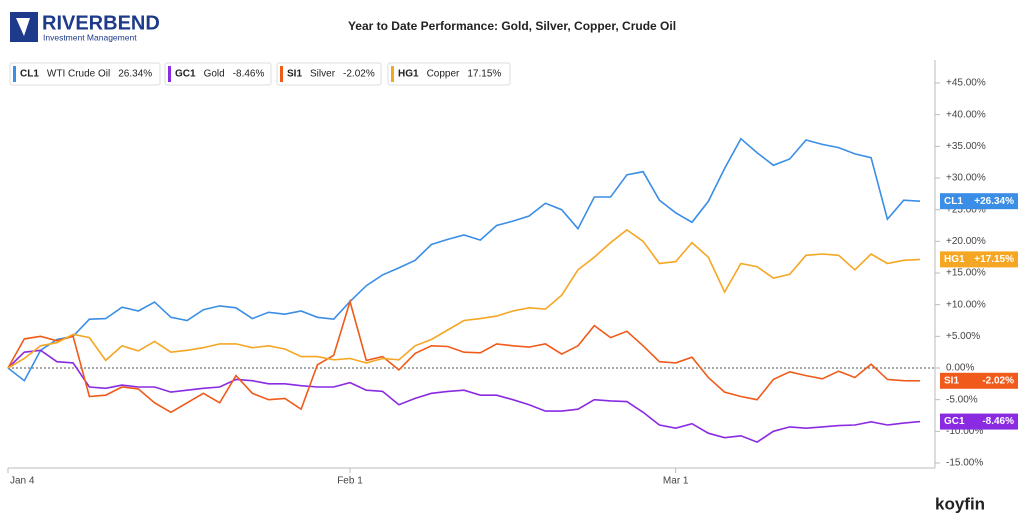  What do you see at coordinates (960, 368) in the screenshot?
I see `y-tick-label: 0.00%` at bounding box center [960, 368].